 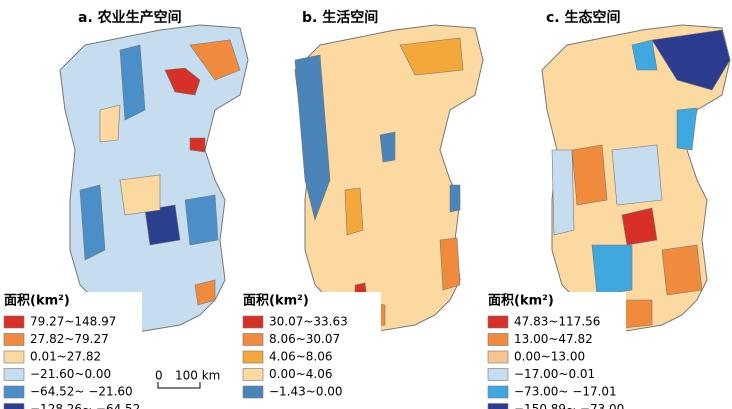 I want to click on scale-label: 100 km, so click(x=197, y=376).